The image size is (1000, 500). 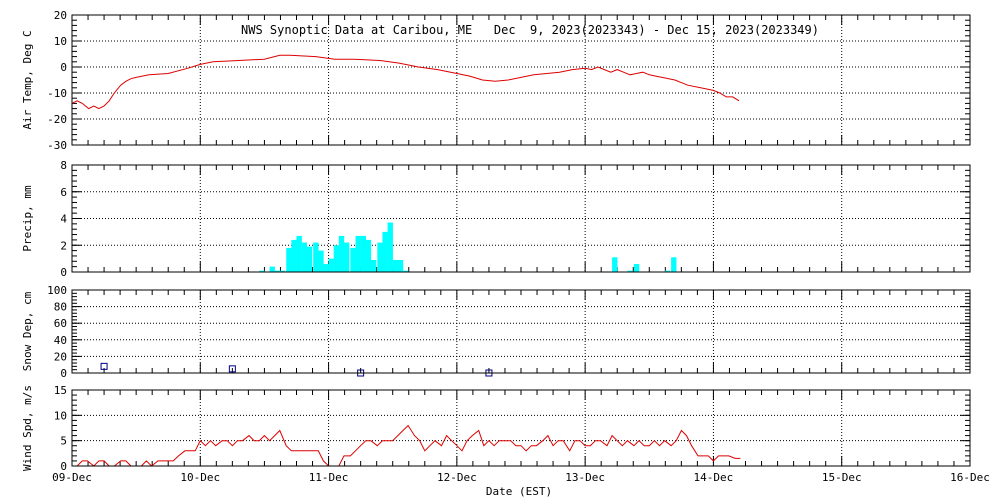 What do you see at coordinates (57, 93) in the screenshot?
I see `y-tick-label: -10` at bounding box center [57, 93].